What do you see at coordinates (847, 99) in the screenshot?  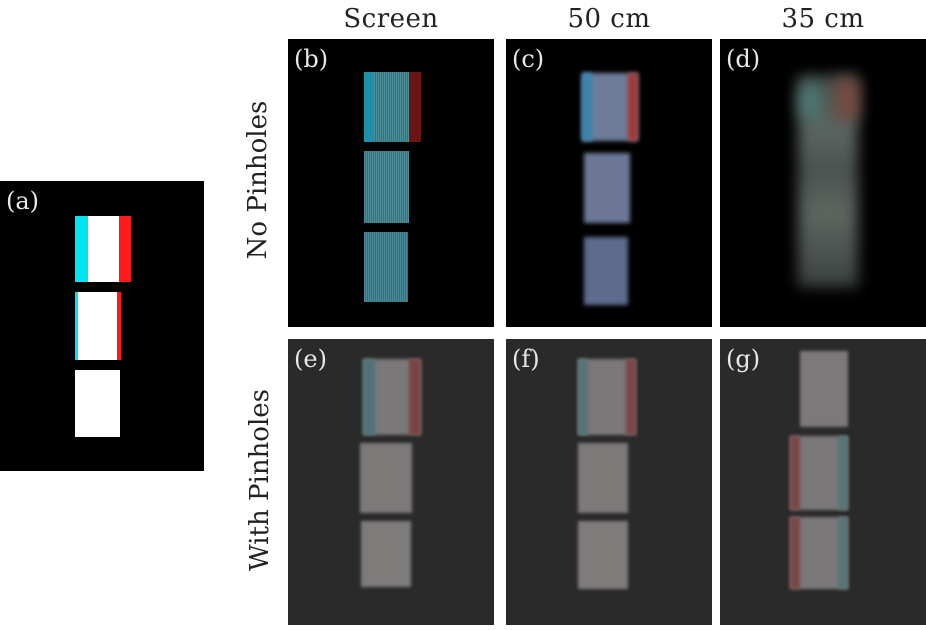 I see `top-red-halo` at bounding box center [847, 99].